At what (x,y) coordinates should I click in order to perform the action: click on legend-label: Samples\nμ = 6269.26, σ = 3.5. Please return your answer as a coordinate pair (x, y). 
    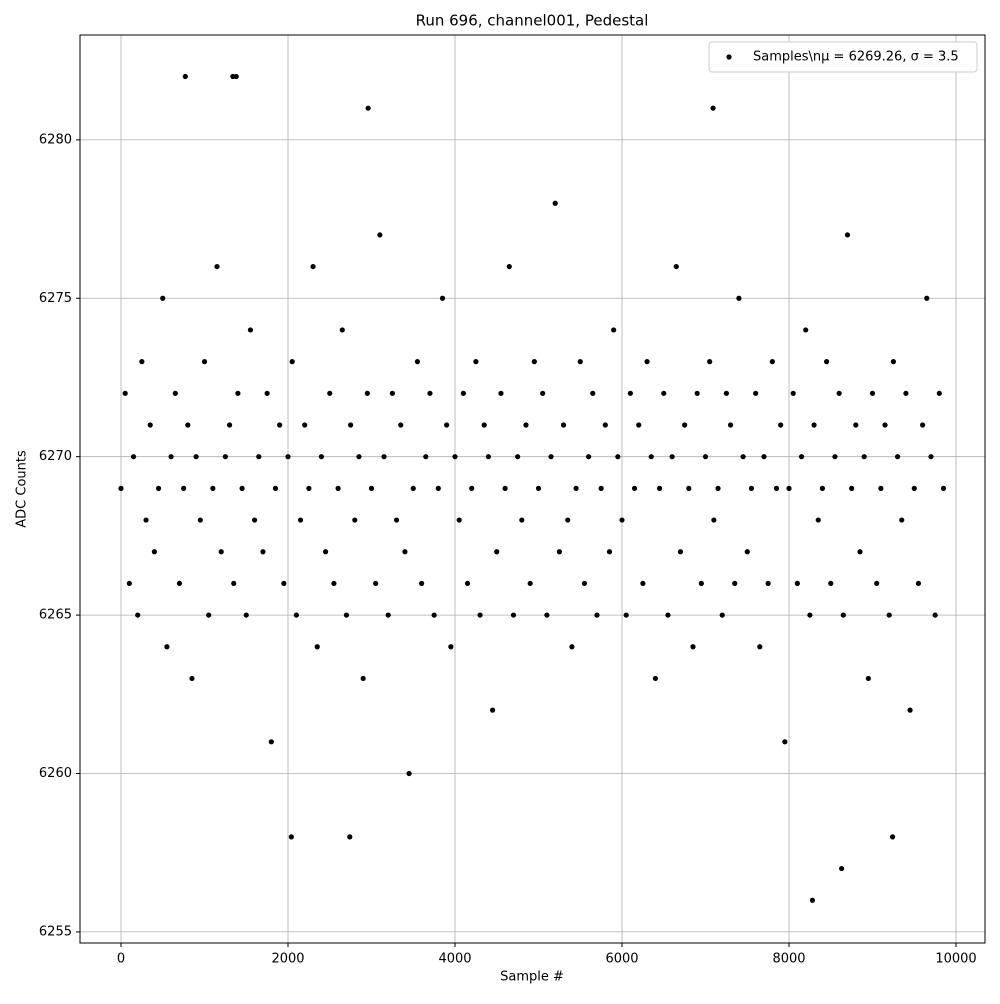
    Looking at the image, I should click on (856, 57).